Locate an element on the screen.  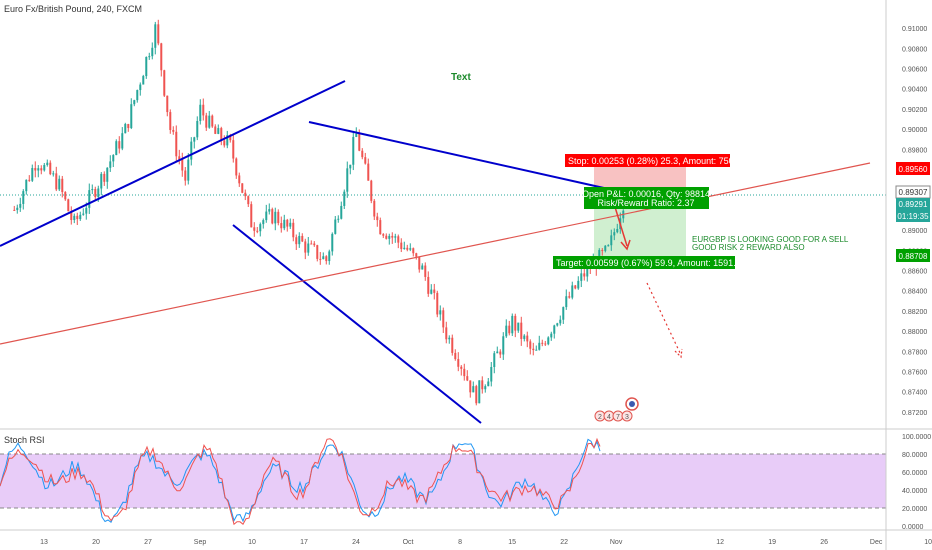
event-badge-count: 3 is located at coordinates (627, 417).